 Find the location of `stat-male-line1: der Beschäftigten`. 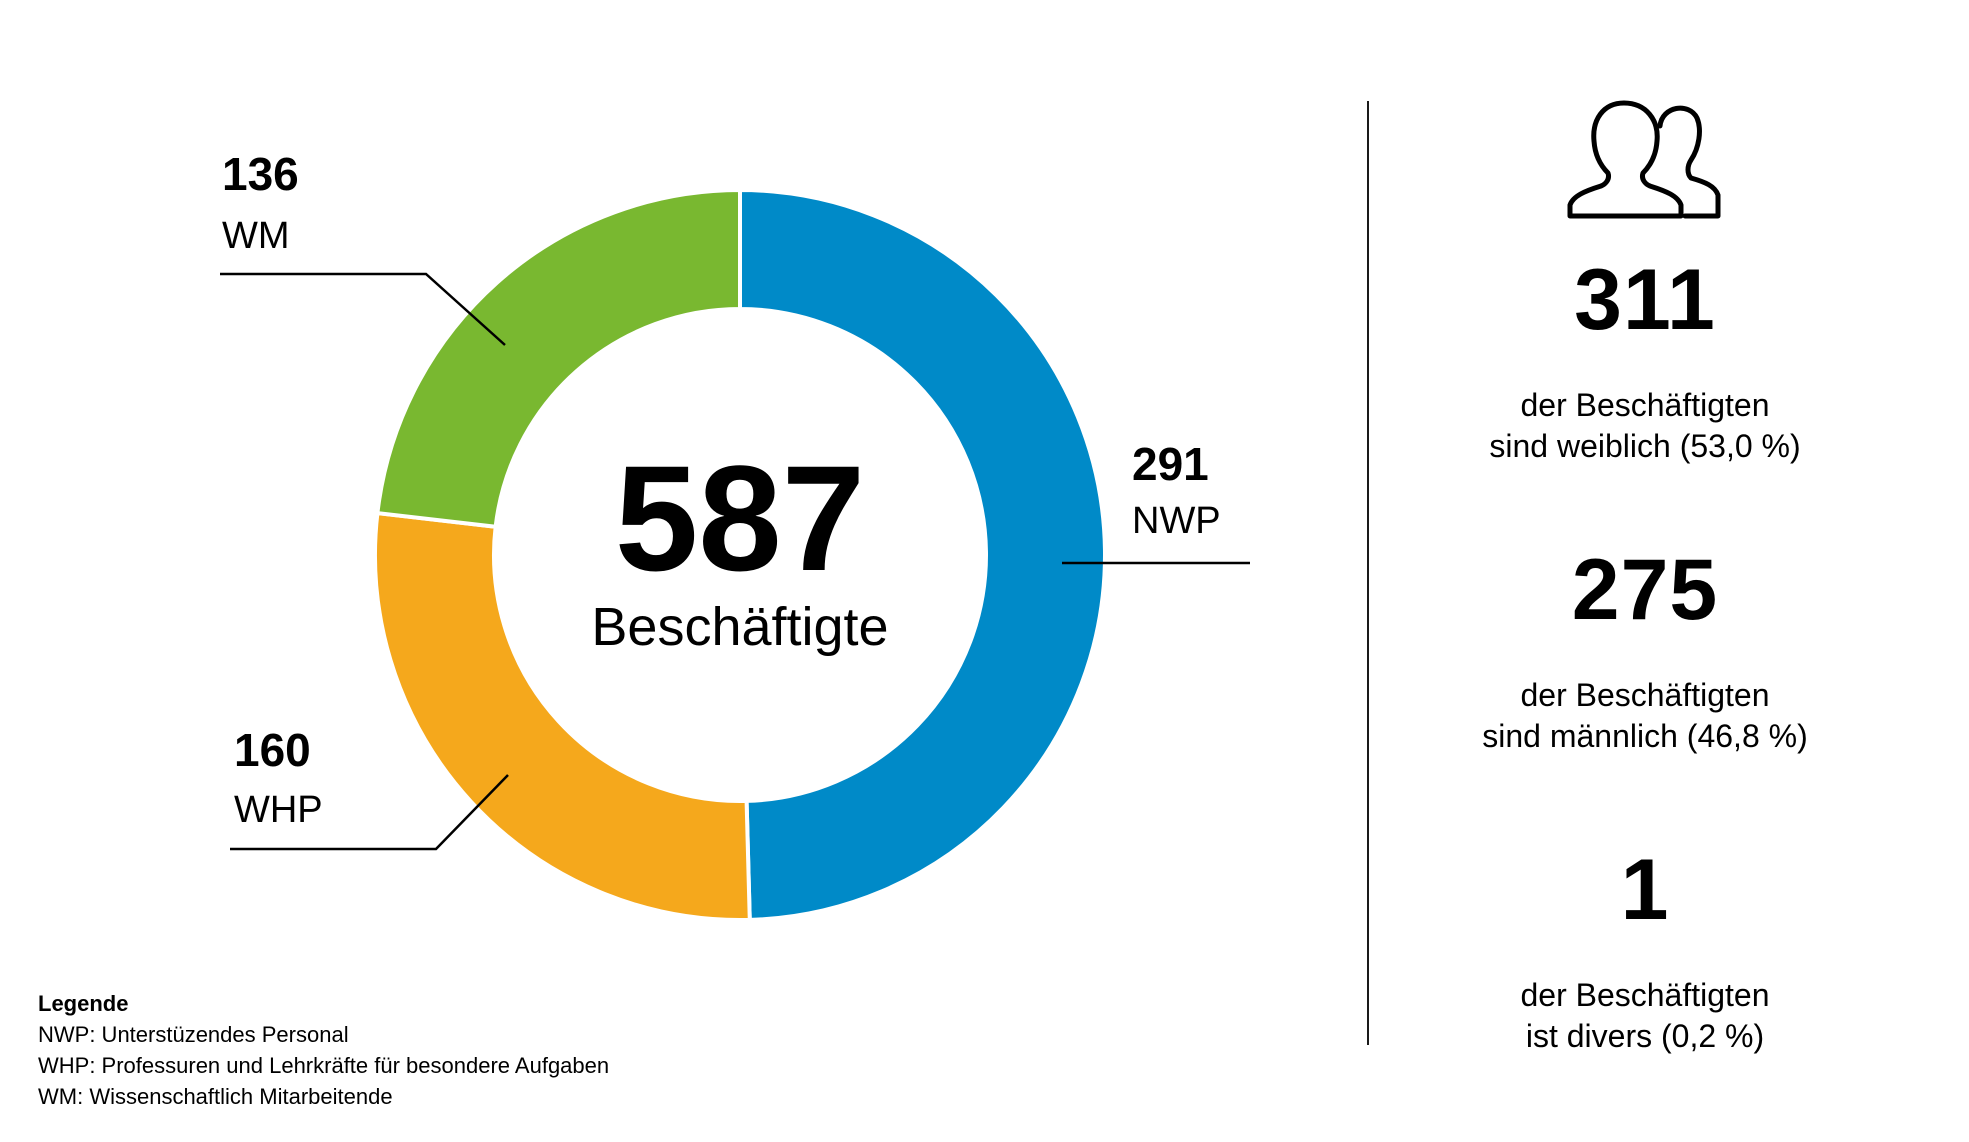

stat-male-line1: der Beschäftigten is located at coordinates (1645, 695).